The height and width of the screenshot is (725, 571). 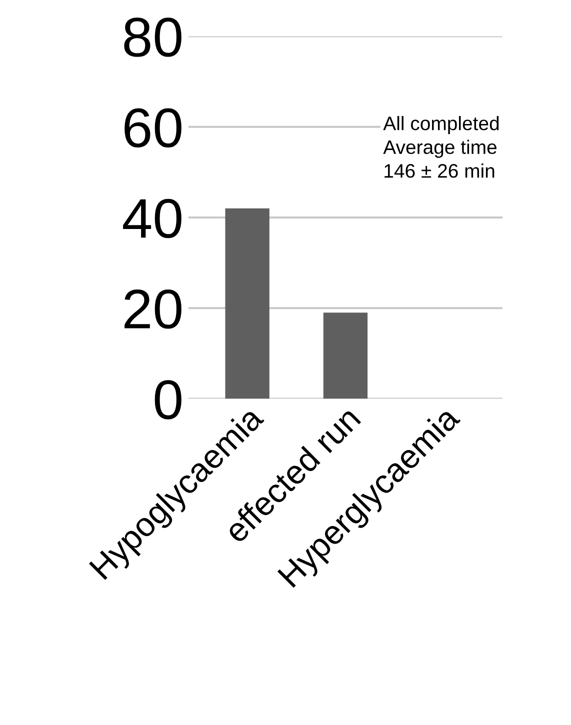 I want to click on y-tick-label: 60, so click(x=153, y=128).